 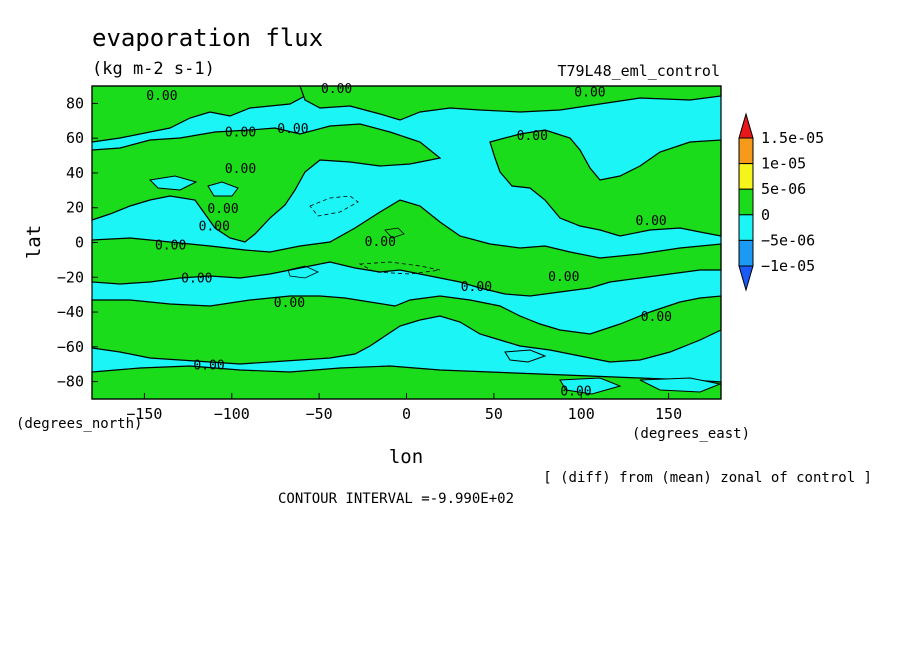 I want to click on y-axis-ticks: 80 60 40 20 0 −20 −40 −60 −80, so click(x=77, y=242).